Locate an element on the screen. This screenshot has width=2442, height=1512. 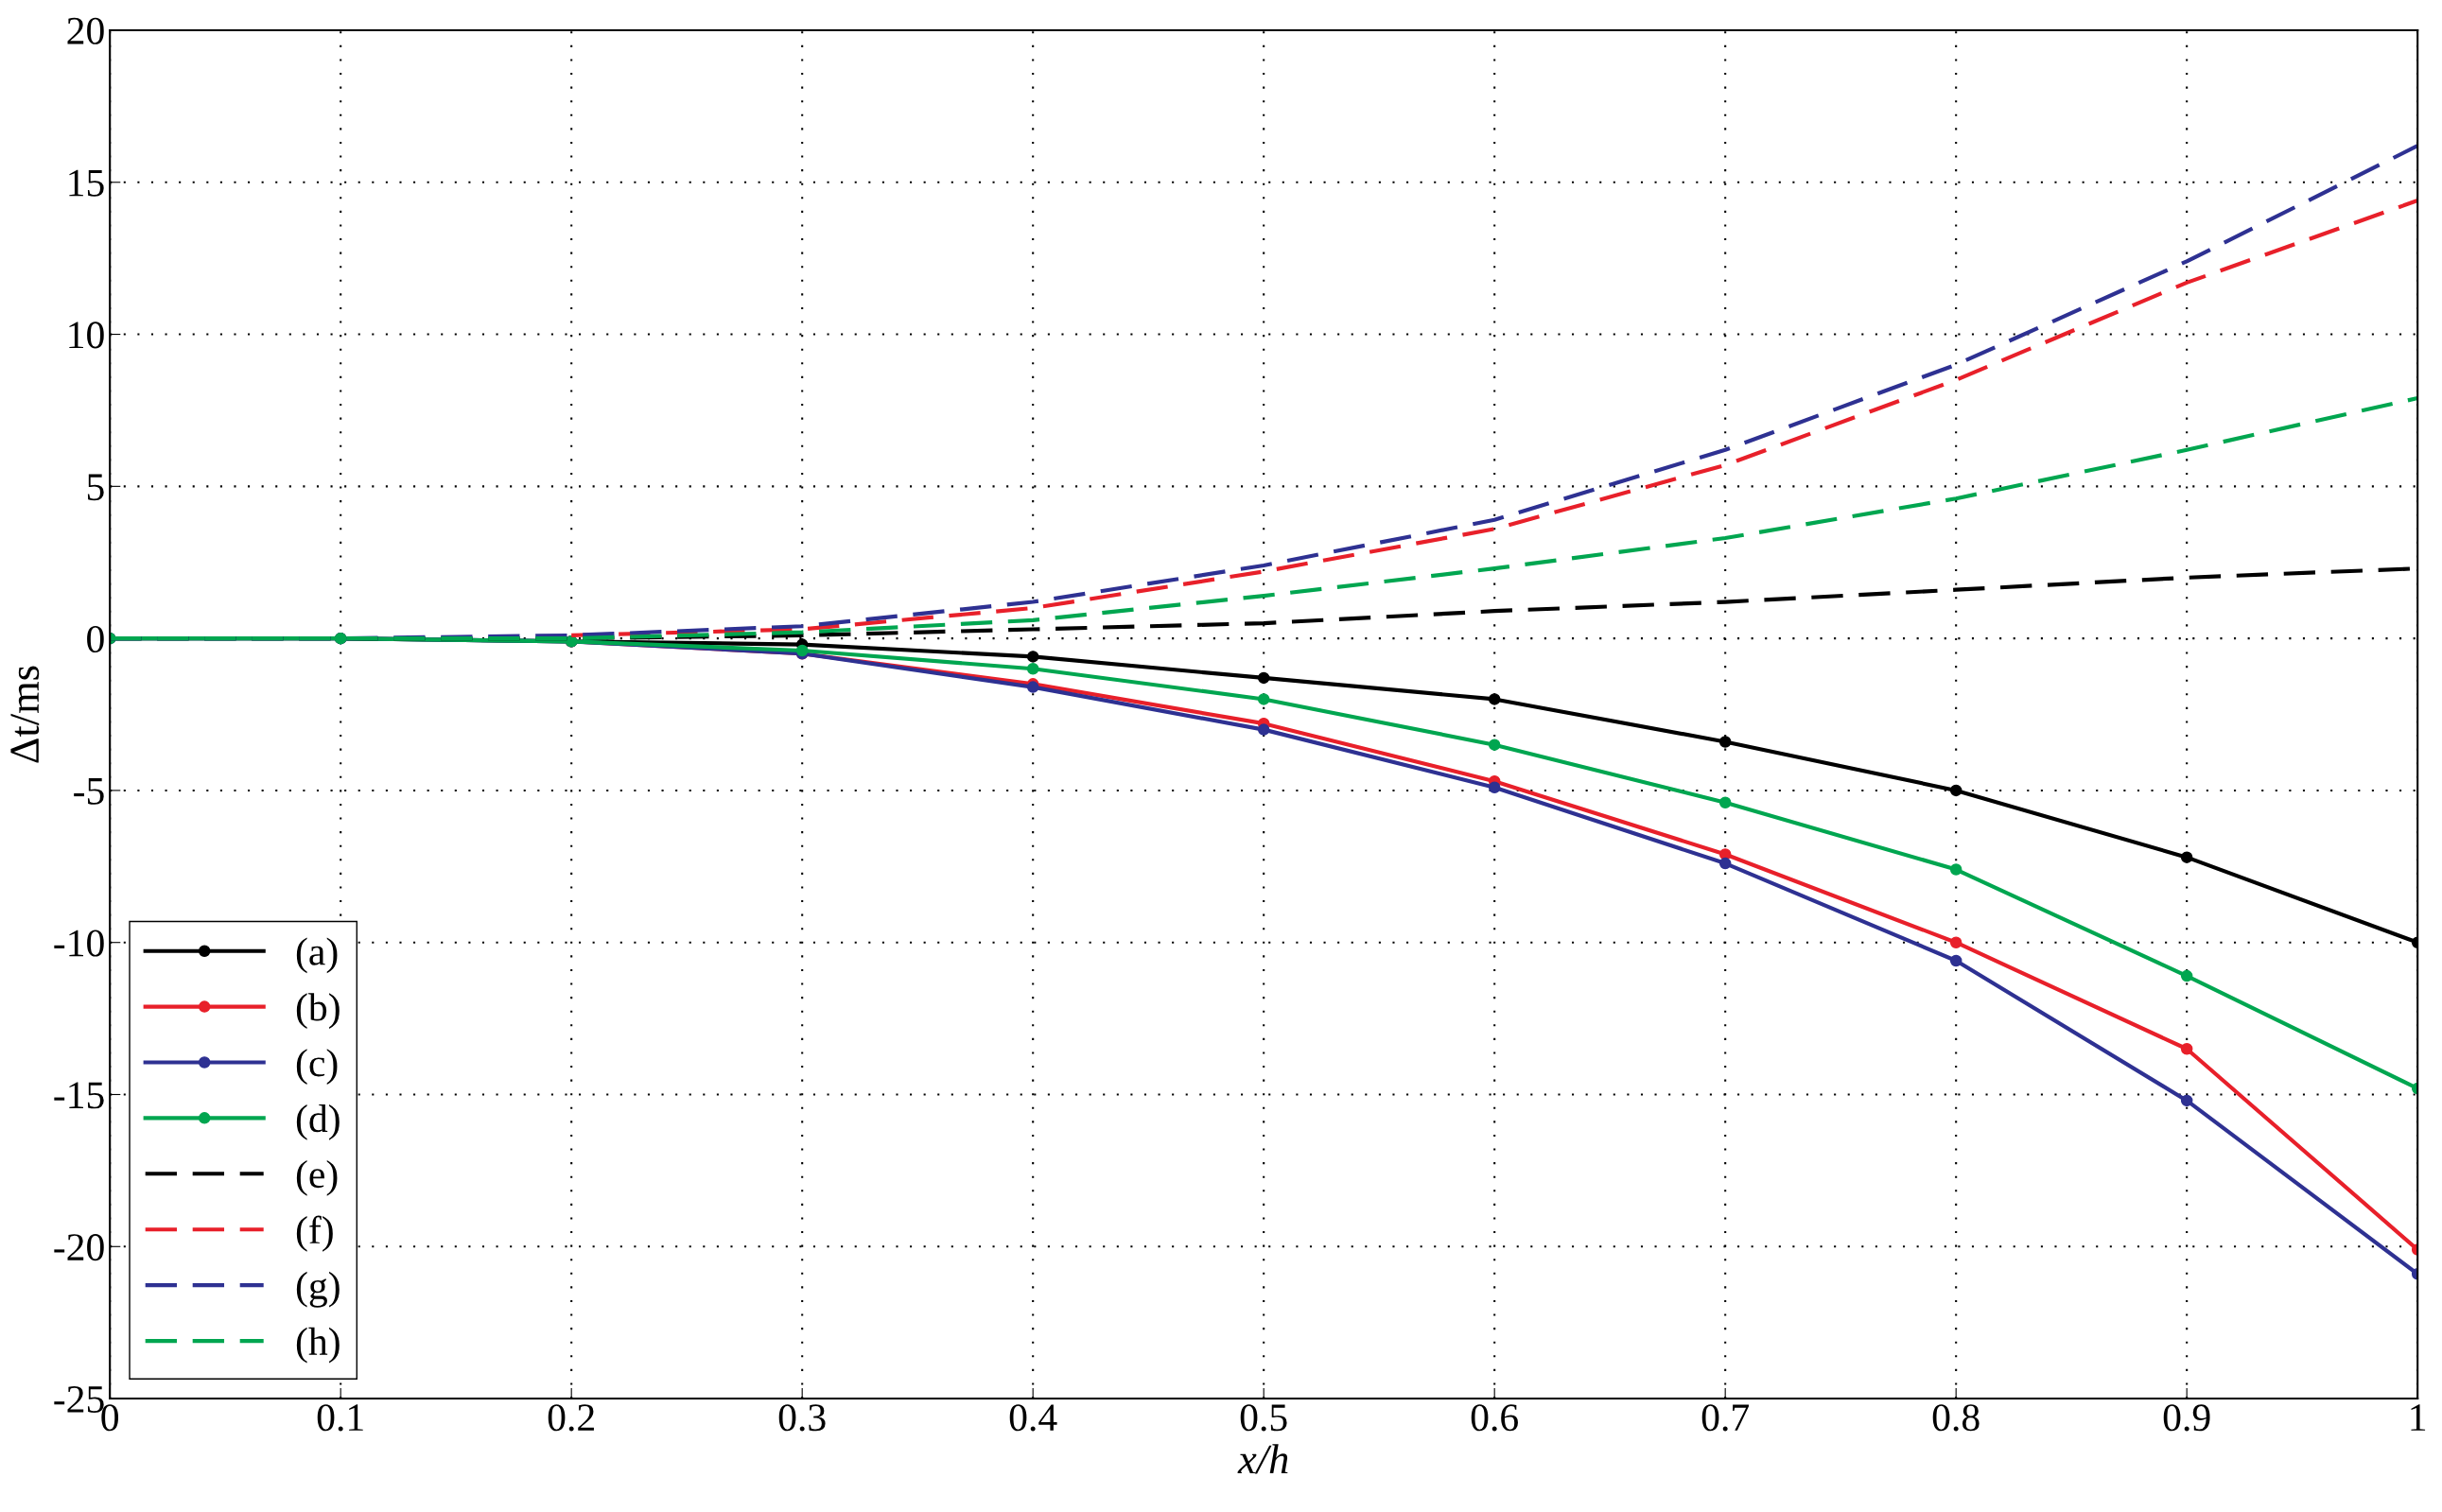
y-tick-label: -20 is located at coordinates (79, 1247).